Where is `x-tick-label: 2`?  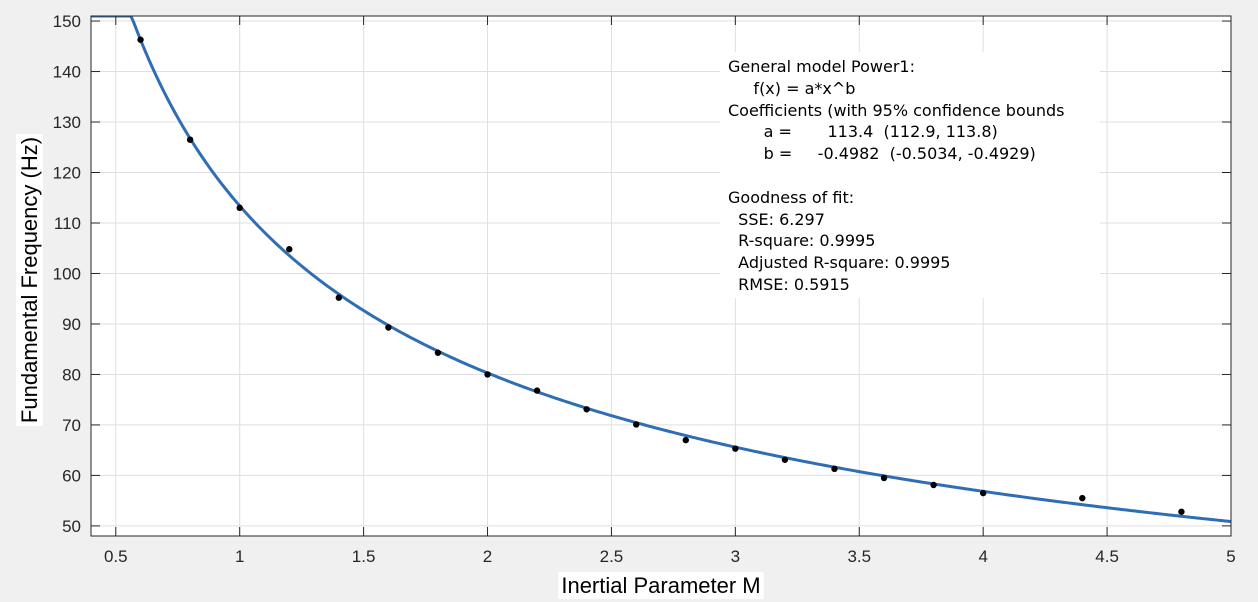
x-tick-label: 2 is located at coordinates (487, 556).